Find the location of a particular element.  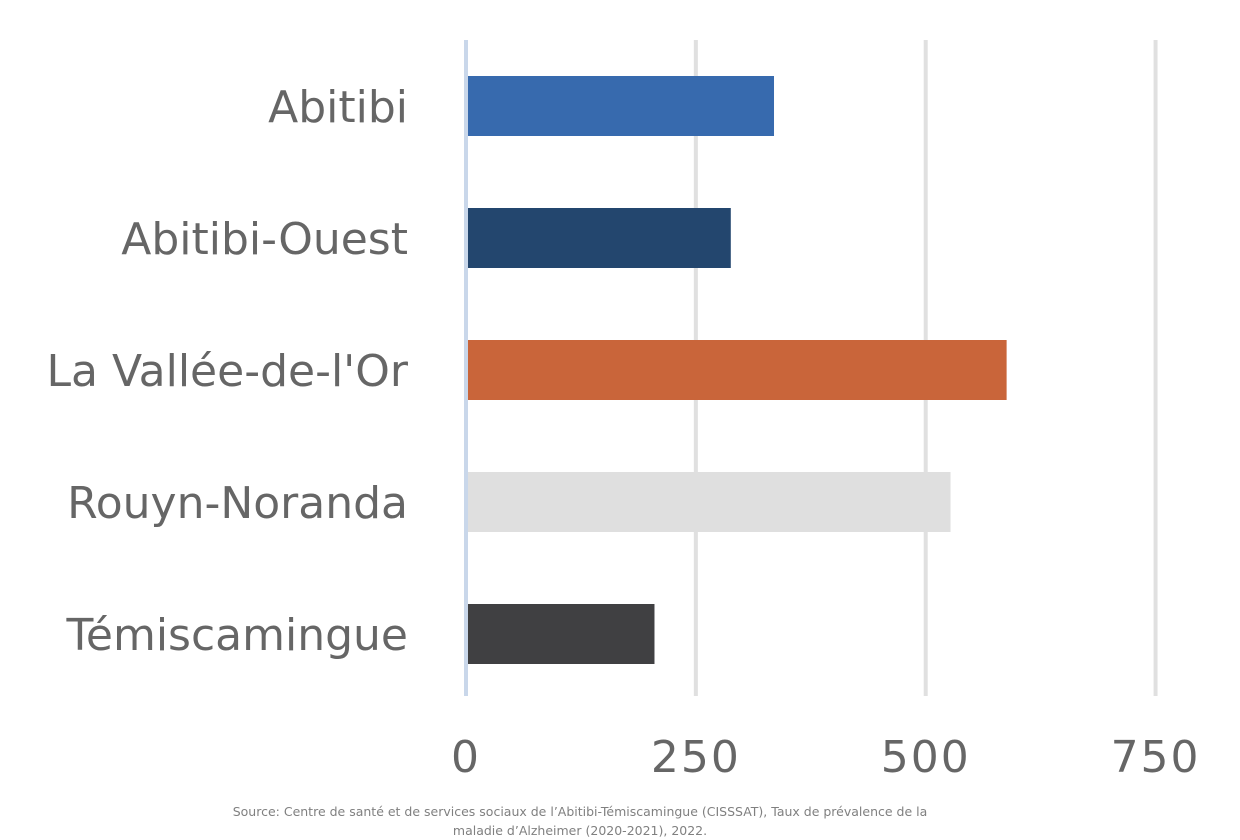

category-label: Témiscamingue is located at coordinates (237, 635).